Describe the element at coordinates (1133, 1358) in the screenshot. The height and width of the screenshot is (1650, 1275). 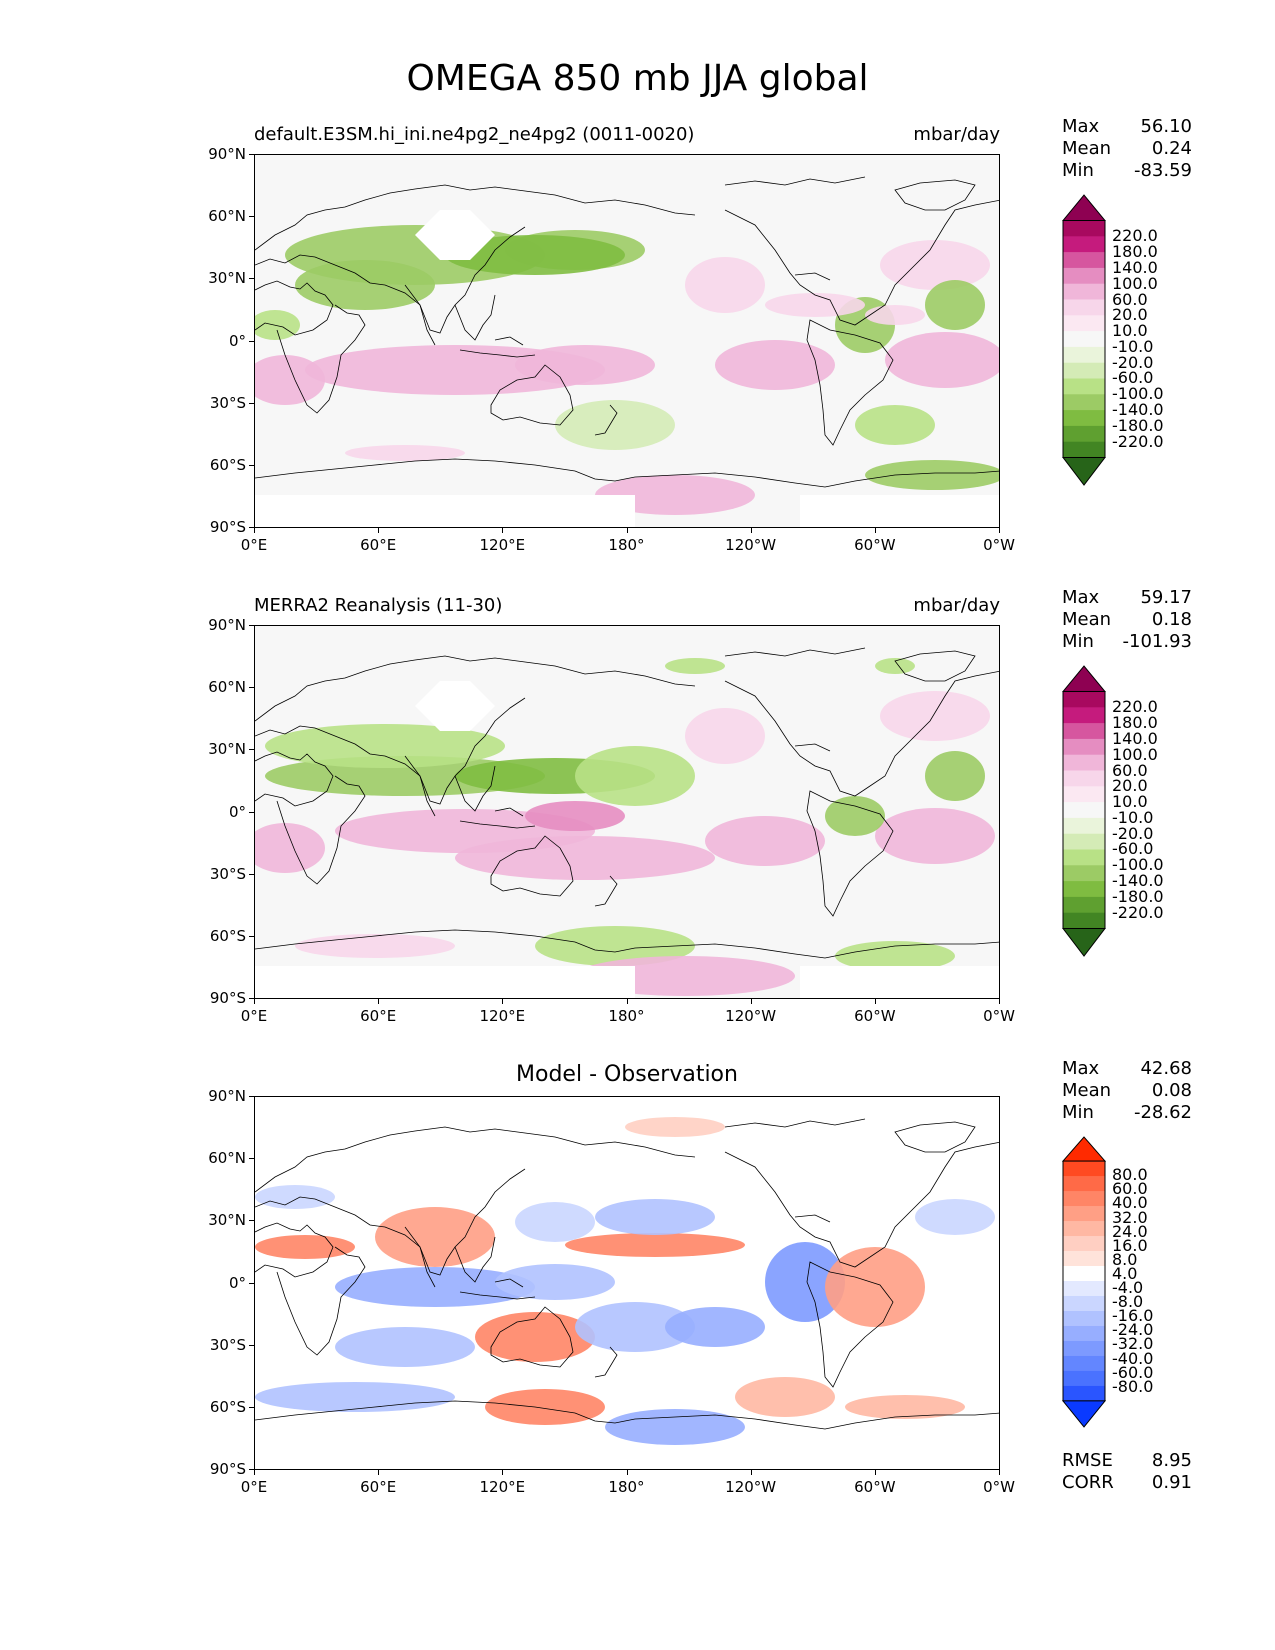
I see `colorbar-tick-label: -40.0` at that location.